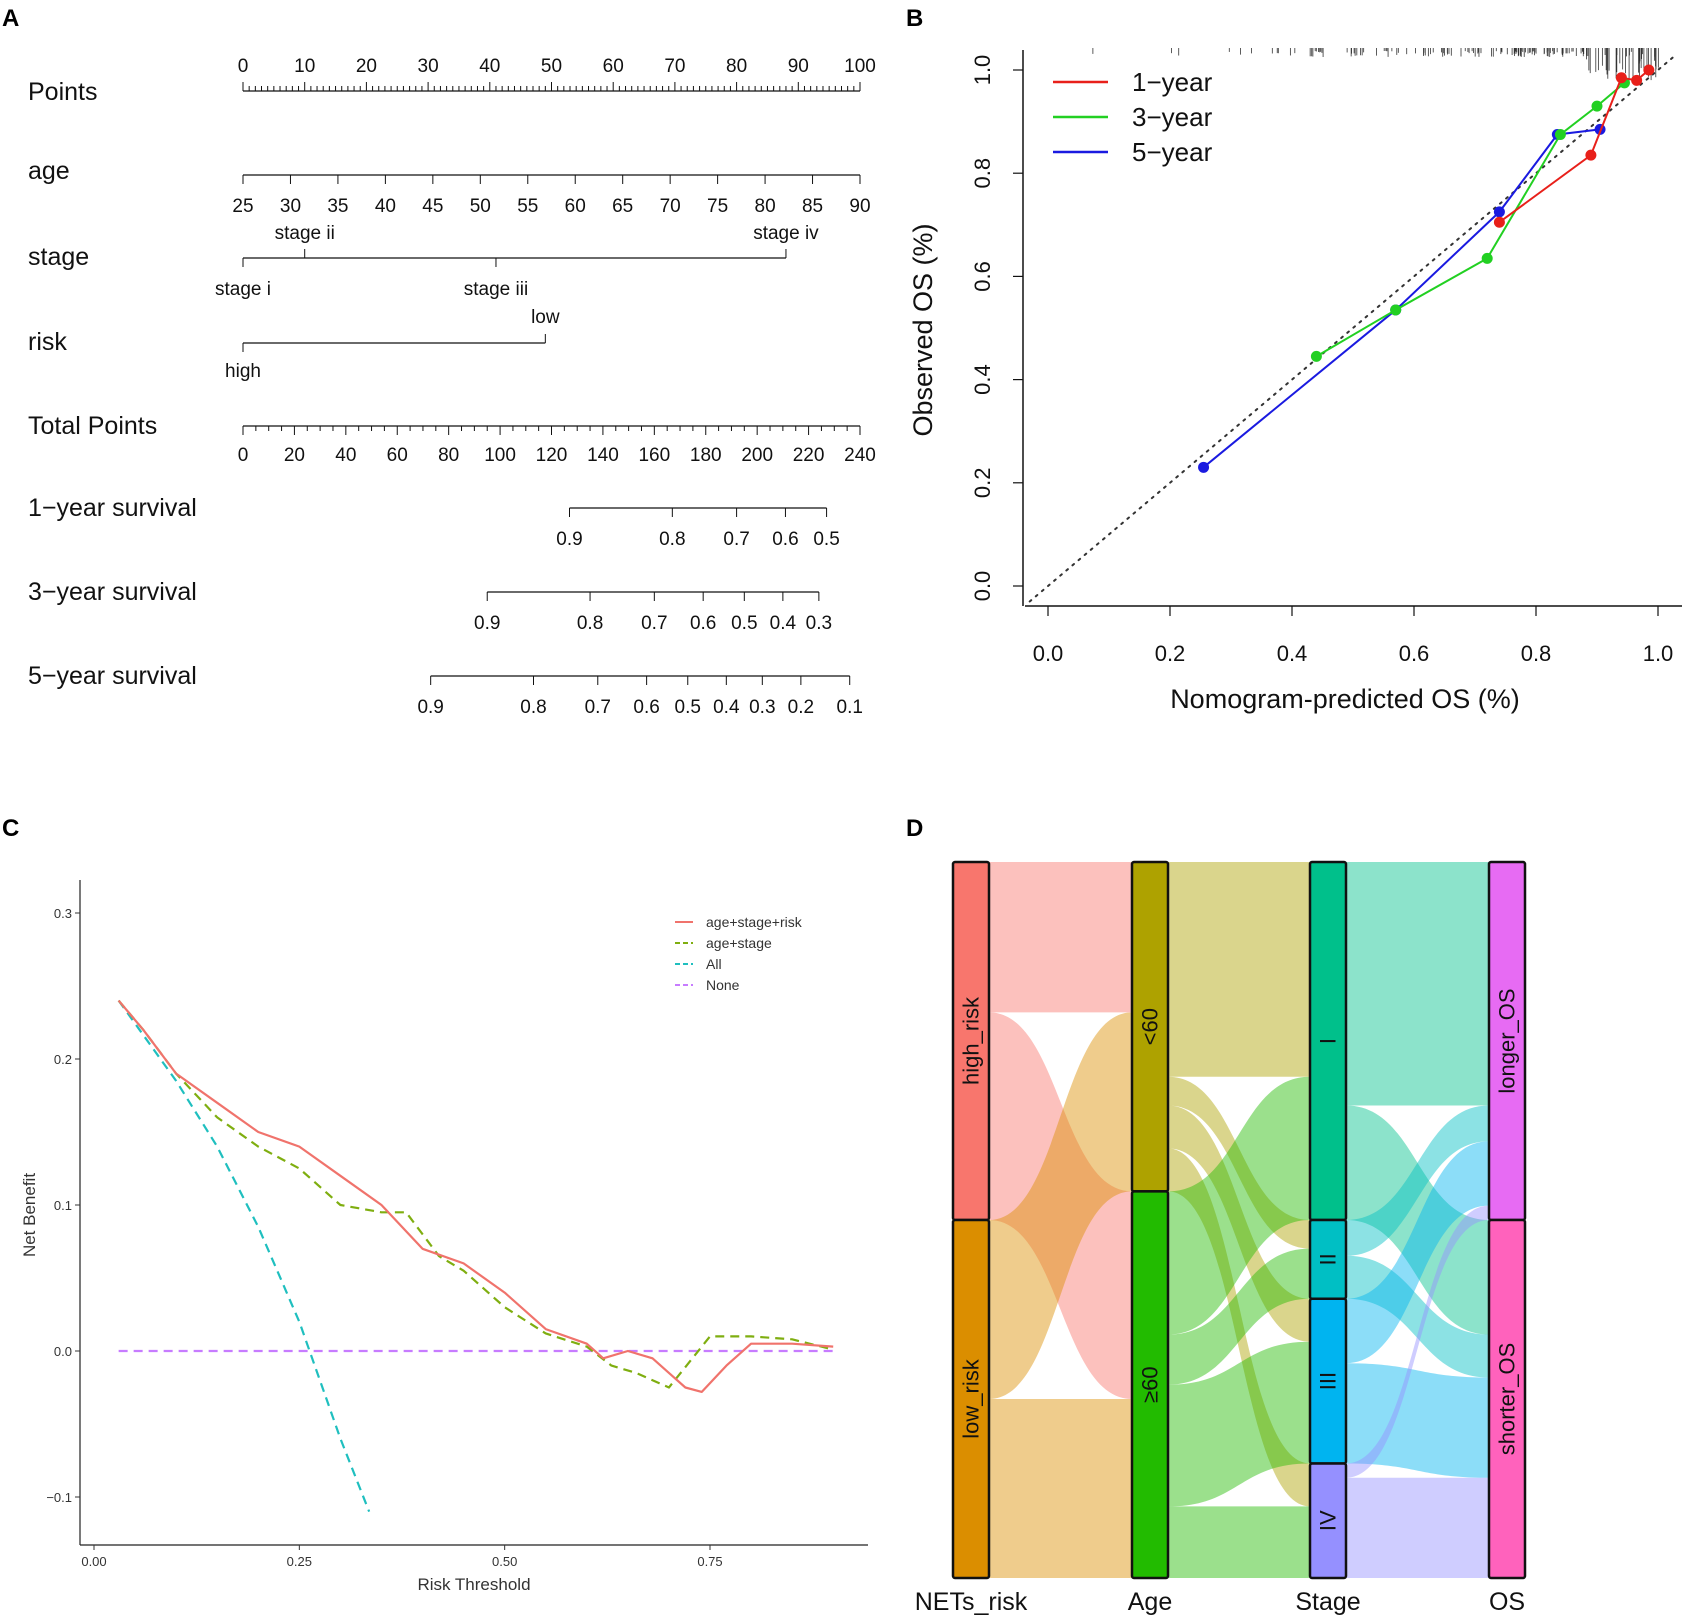 This screenshot has width=1686, height=1620. What do you see at coordinates (545, 317) in the screenshot?
I see `risk-level-label-low: low` at bounding box center [545, 317].